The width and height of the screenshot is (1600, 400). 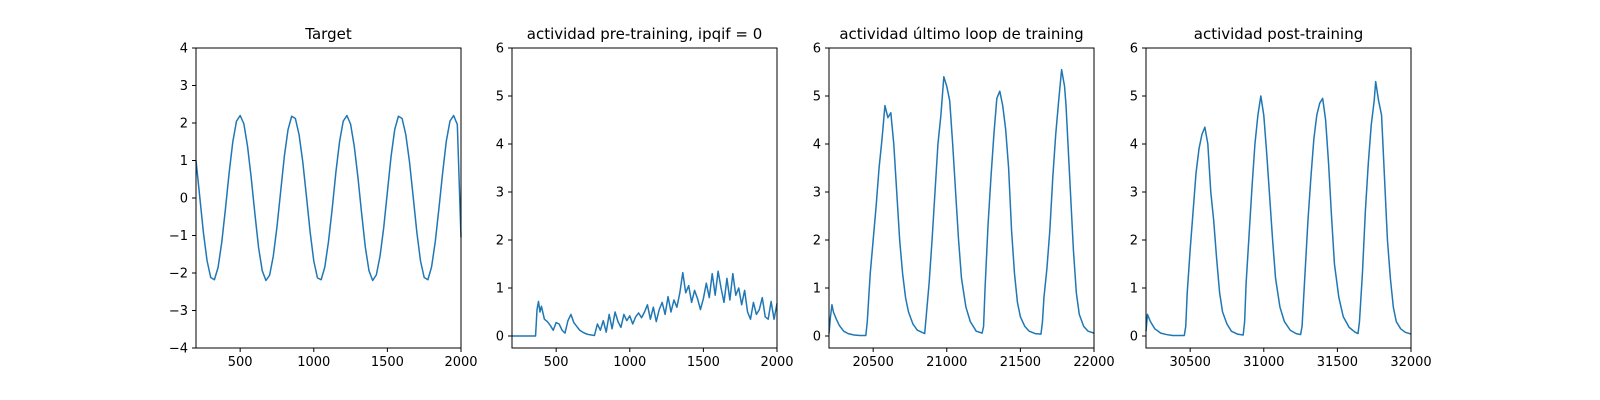 I want to click on subplot-title: actividad post-training, so click(x=1278, y=34).